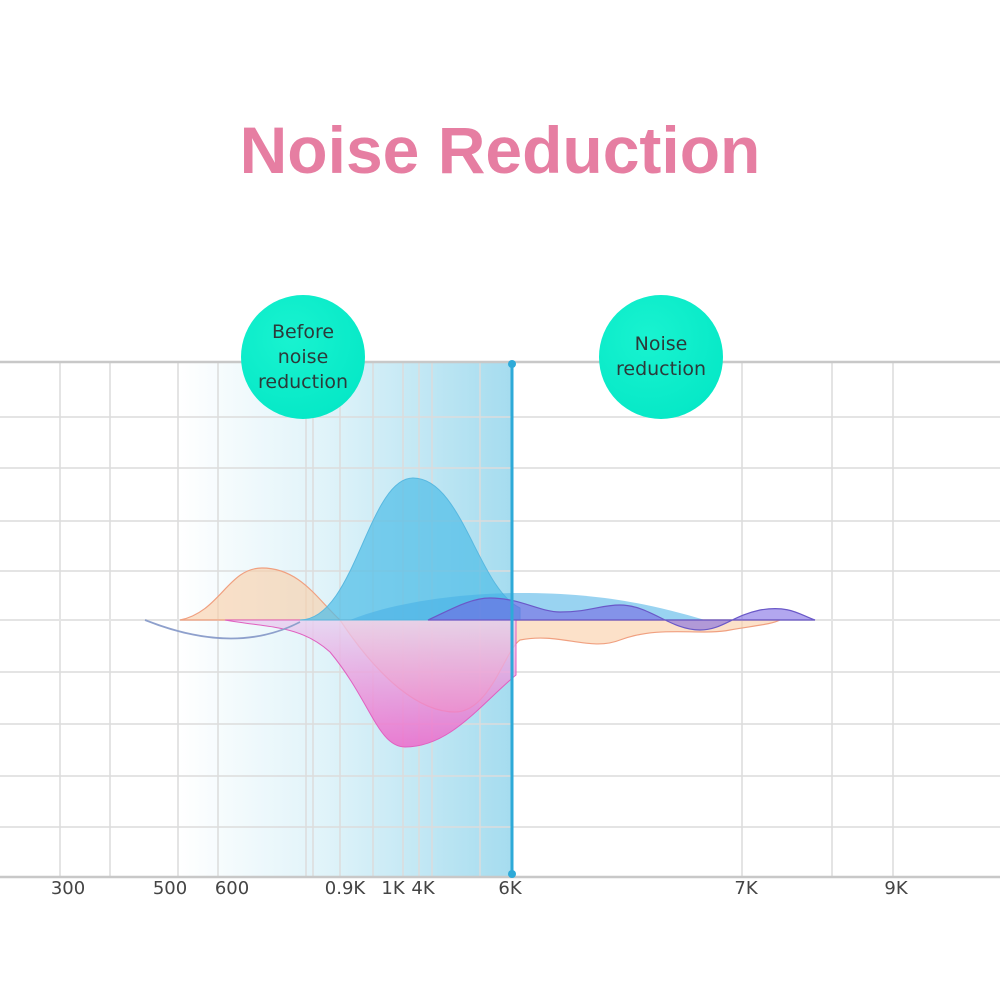  What do you see at coordinates (345, 888) in the screenshot?
I see `x-tick: 0.9K` at bounding box center [345, 888].